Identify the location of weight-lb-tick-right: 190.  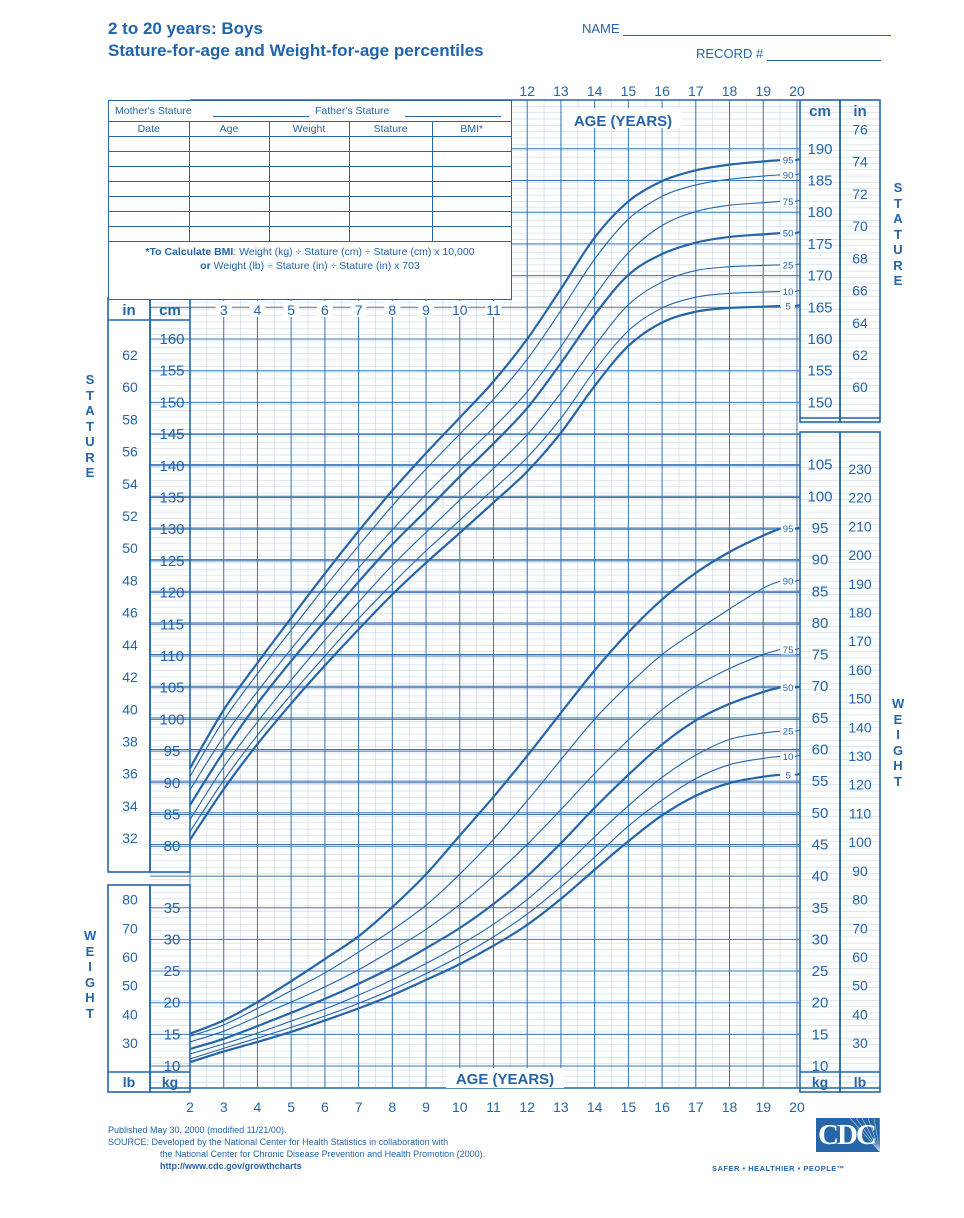
(860, 584).